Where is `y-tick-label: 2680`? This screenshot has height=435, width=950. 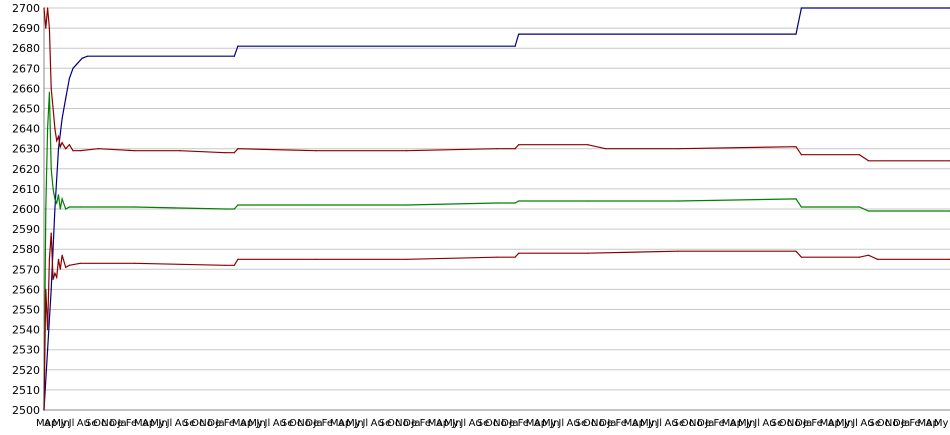
y-tick-label: 2680 is located at coordinates (26, 48).